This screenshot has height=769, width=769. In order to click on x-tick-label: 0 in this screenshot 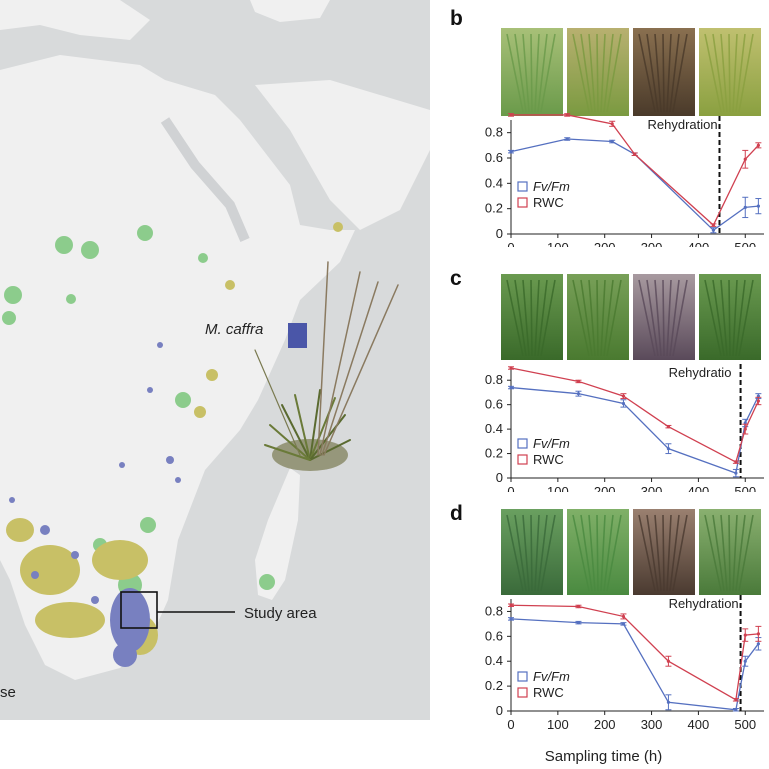, I will do `click(510, 243)`.